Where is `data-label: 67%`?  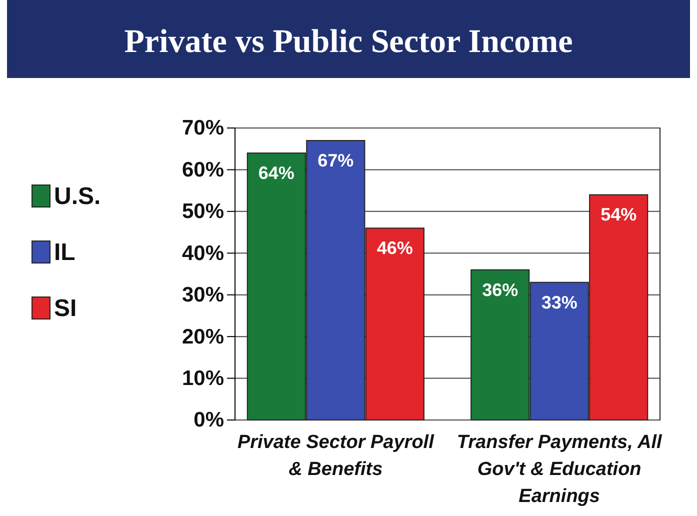 data-label: 67% is located at coordinates (336, 160).